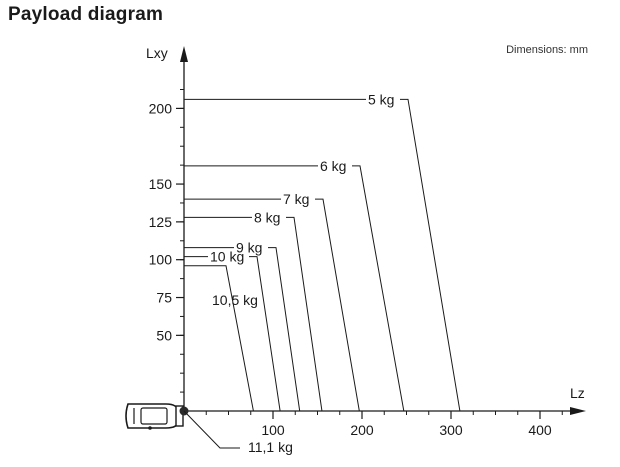 The width and height of the screenshot is (620, 467). What do you see at coordinates (164, 335) in the screenshot?
I see `y-tick-label: 50` at bounding box center [164, 335].